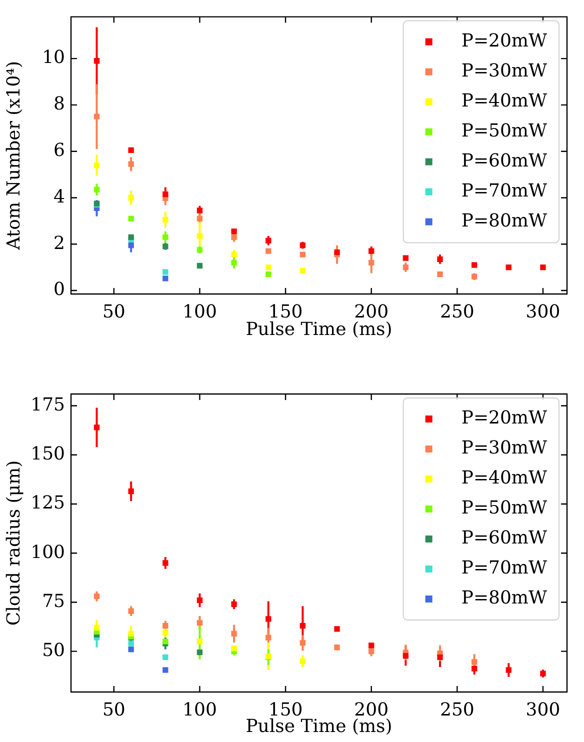  What do you see at coordinates (59, 151) in the screenshot?
I see `y-tick-label: 6` at bounding box center [59, 151].